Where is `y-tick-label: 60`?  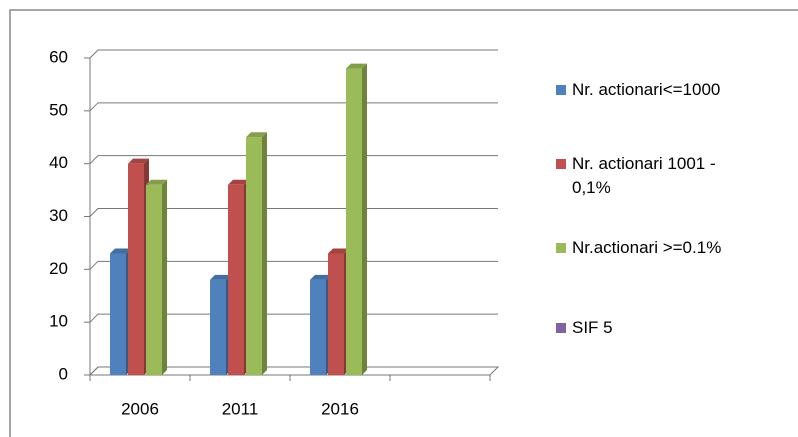 y-tick-label: 60 is located at coordinates (58, 56).